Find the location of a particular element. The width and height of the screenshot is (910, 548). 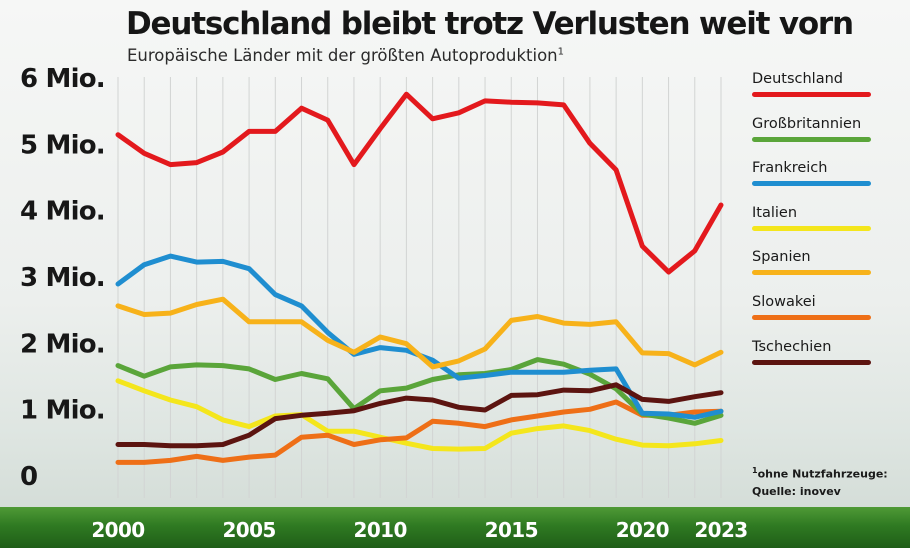

series-line-spanien is located at coordinates (419, 333).